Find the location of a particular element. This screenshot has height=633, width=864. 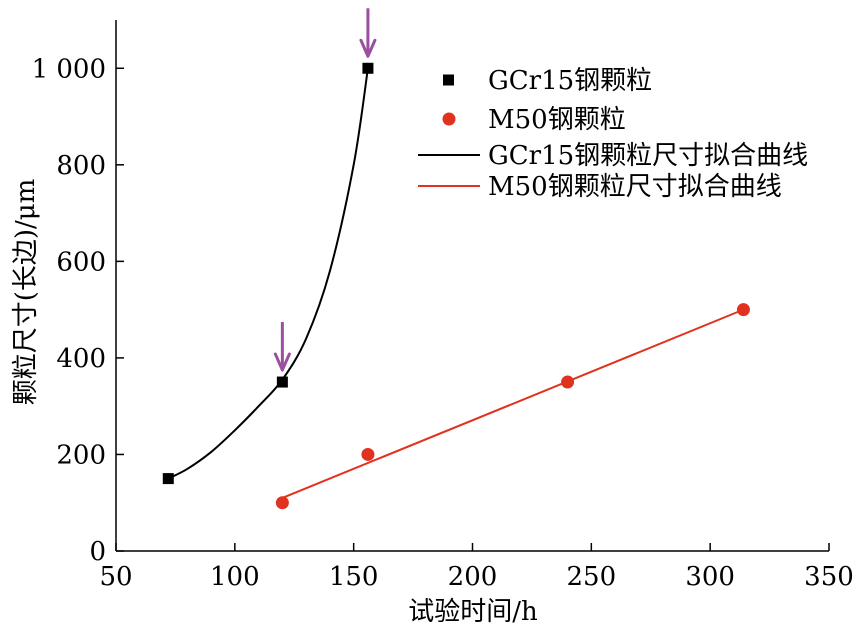

y-tick-label: 200 is located at coordinates (81, 455).